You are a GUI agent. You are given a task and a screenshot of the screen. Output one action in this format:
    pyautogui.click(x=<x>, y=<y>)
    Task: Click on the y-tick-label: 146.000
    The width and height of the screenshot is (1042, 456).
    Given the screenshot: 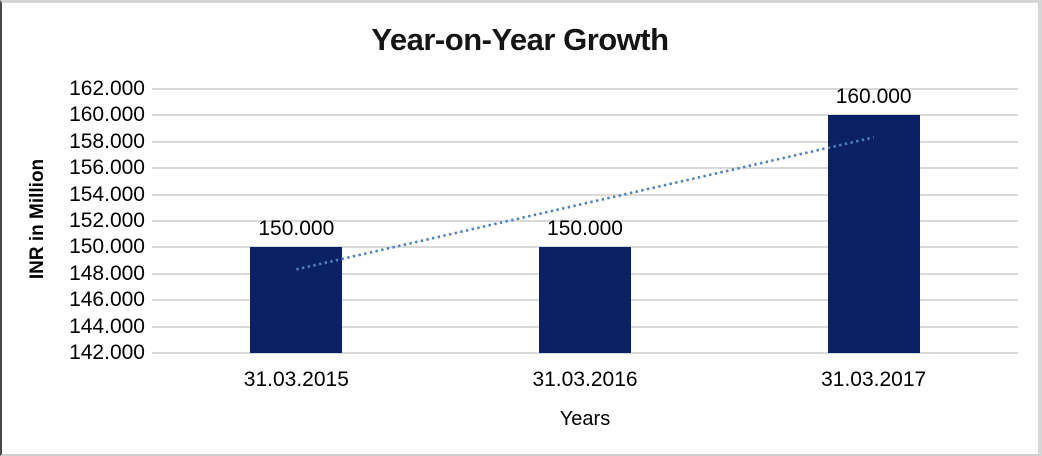 What is the action you would take?
    pyautogui.click(x=107, y=300)
    